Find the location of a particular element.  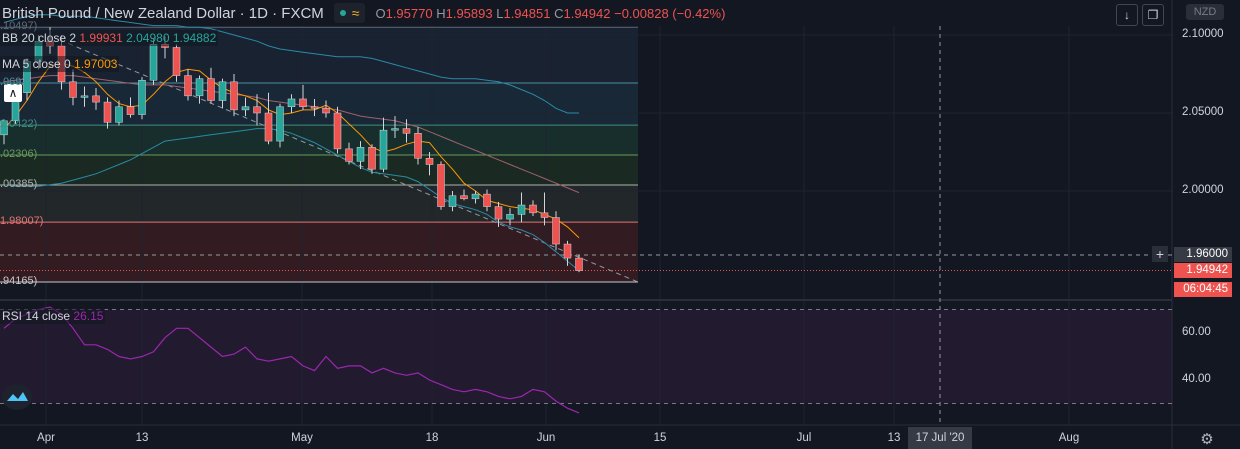

arrow-down-icon: ↓ is located at coordinates (1127, 15).